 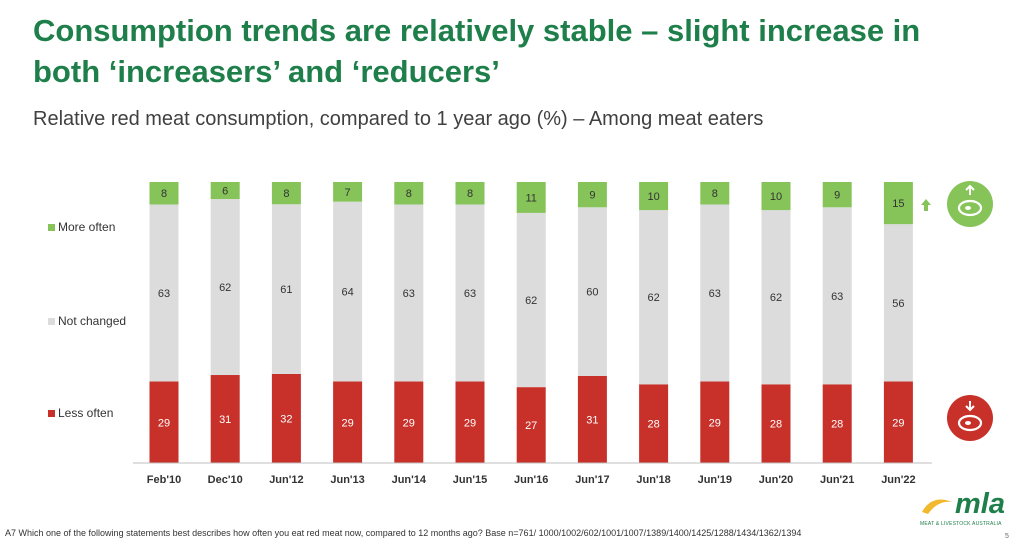 I want to click on data-label-more-often-dec-10: 6, so click(x=225, y=192).